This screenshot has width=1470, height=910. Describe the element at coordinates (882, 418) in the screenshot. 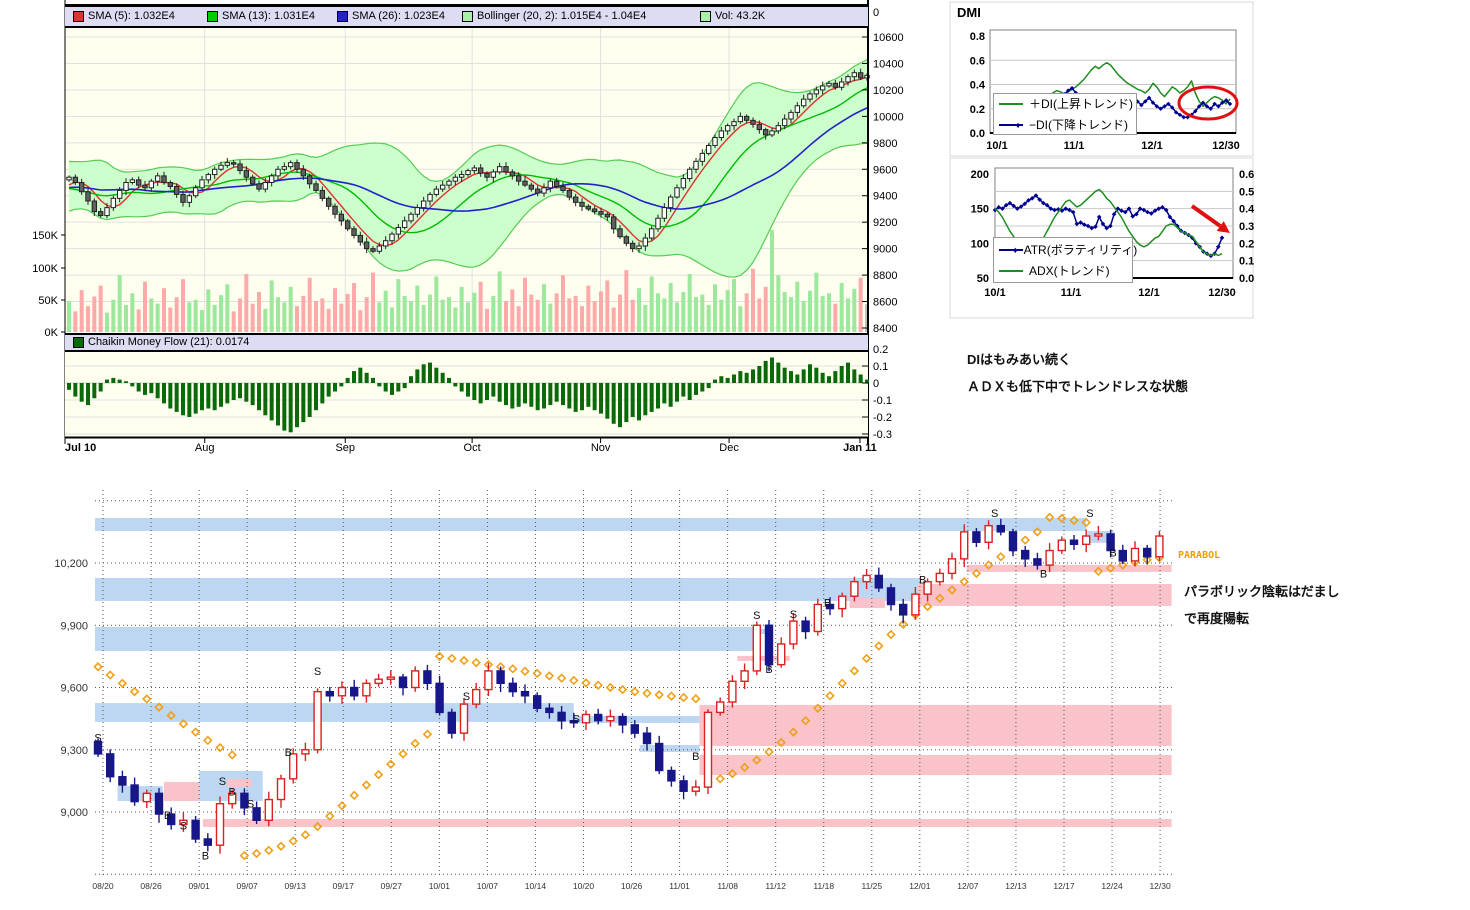

I see `svg-text: -0.2` at that location.